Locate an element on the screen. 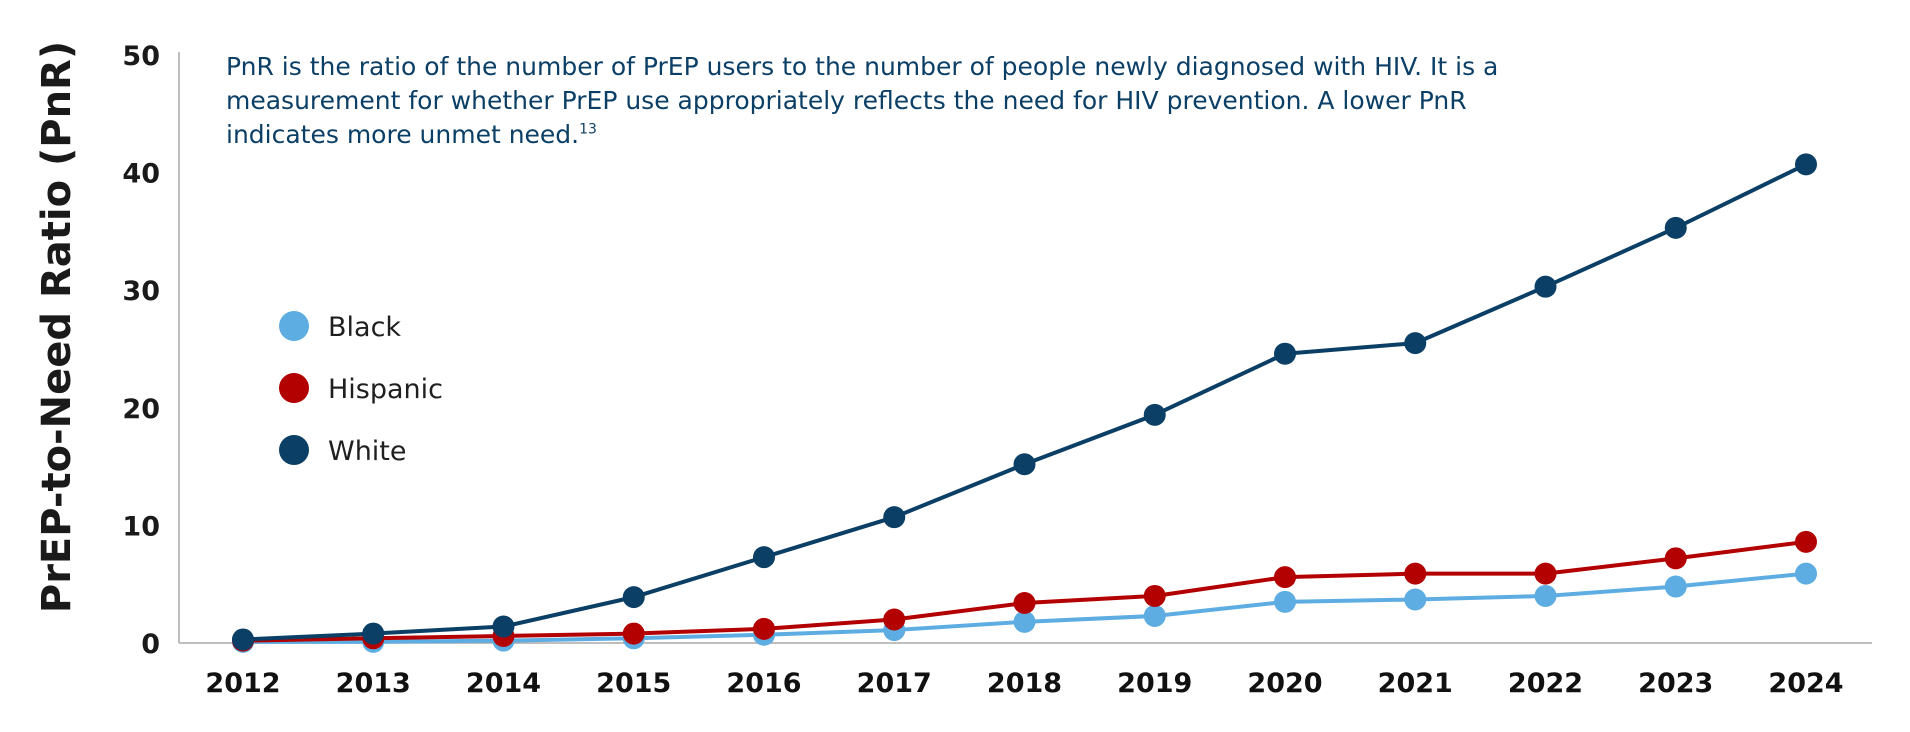 Image resolution: width=1910 pixels, height=732 pixels. series-hispanic is located at coordinates (1024, 591).